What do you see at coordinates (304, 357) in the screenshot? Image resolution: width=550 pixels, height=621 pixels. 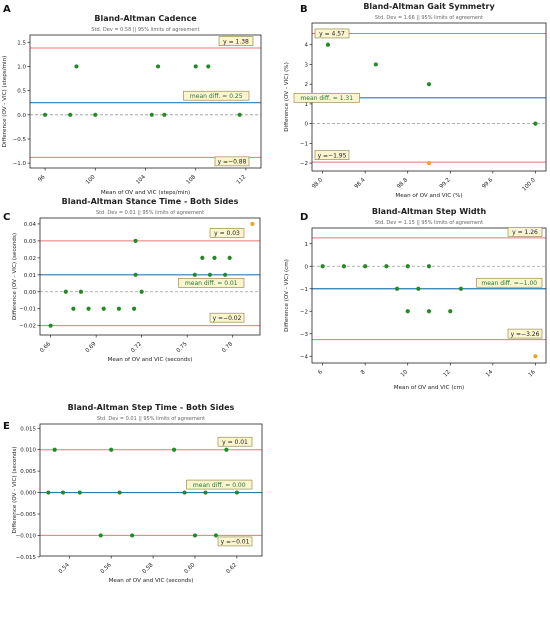 I see `y-tick-label: −4` at bounding box center [304, 357].